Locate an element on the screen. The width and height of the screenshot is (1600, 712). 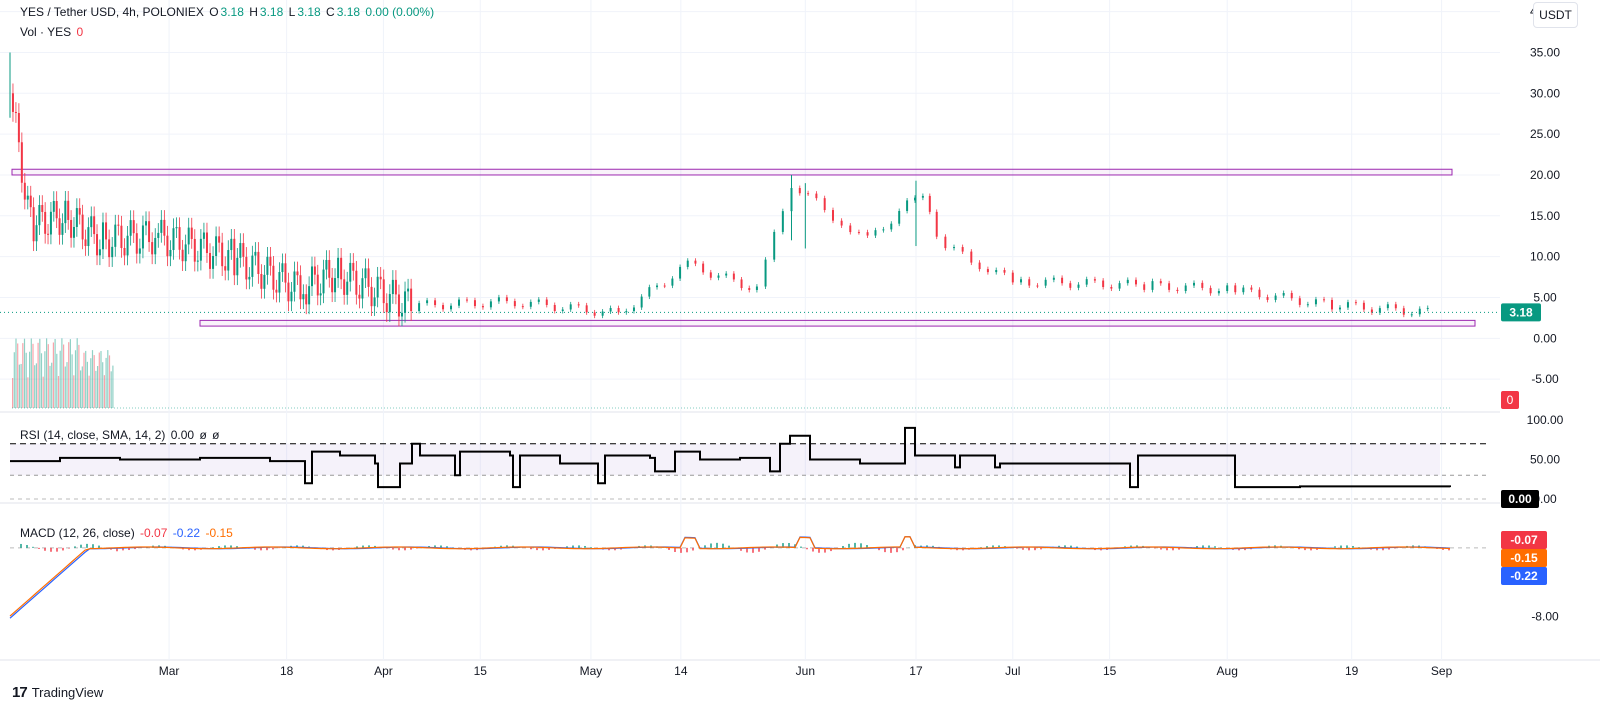
volume-label: Vol · YES is located at coordinates (46, 32).